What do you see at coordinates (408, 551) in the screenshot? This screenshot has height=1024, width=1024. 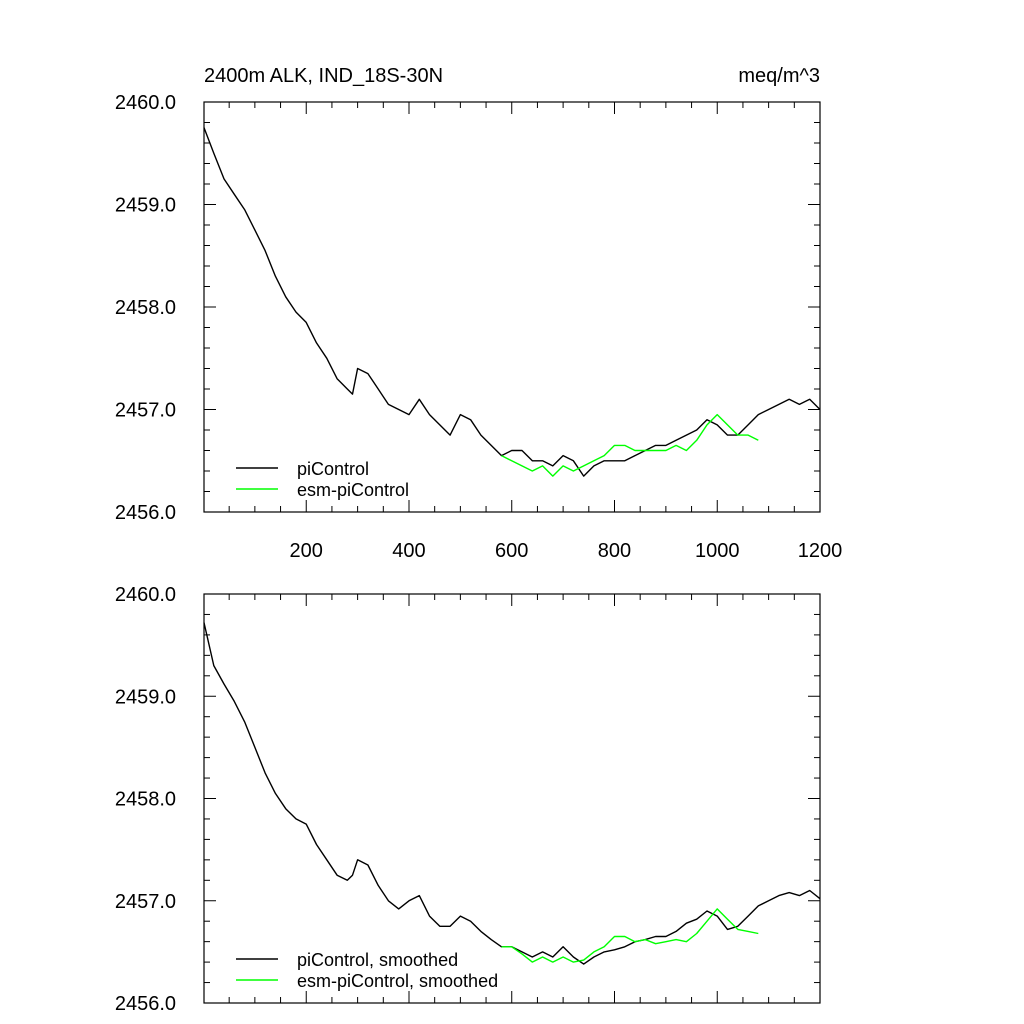 I see `x-tick-label: 400` at bounding box center [408, 551].